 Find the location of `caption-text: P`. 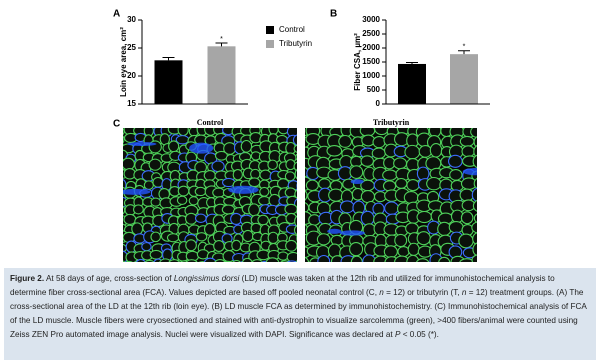

caption-text: P is located at coordinates (397, 334).